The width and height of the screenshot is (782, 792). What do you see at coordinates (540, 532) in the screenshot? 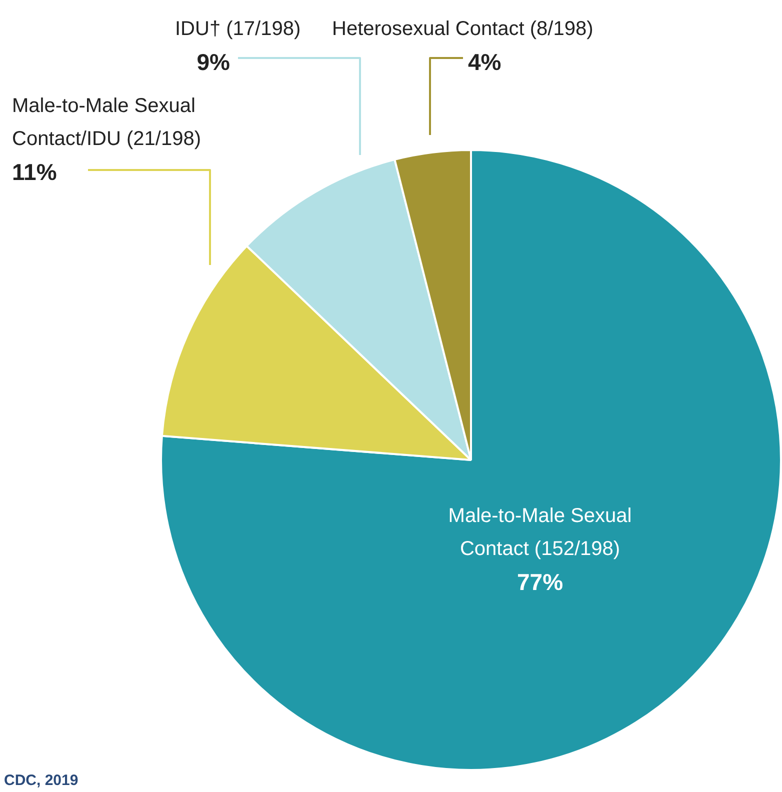
I see `slice-label: Male-to-Male Sexual Contact (152/198)` at bounding box center [540, 532].